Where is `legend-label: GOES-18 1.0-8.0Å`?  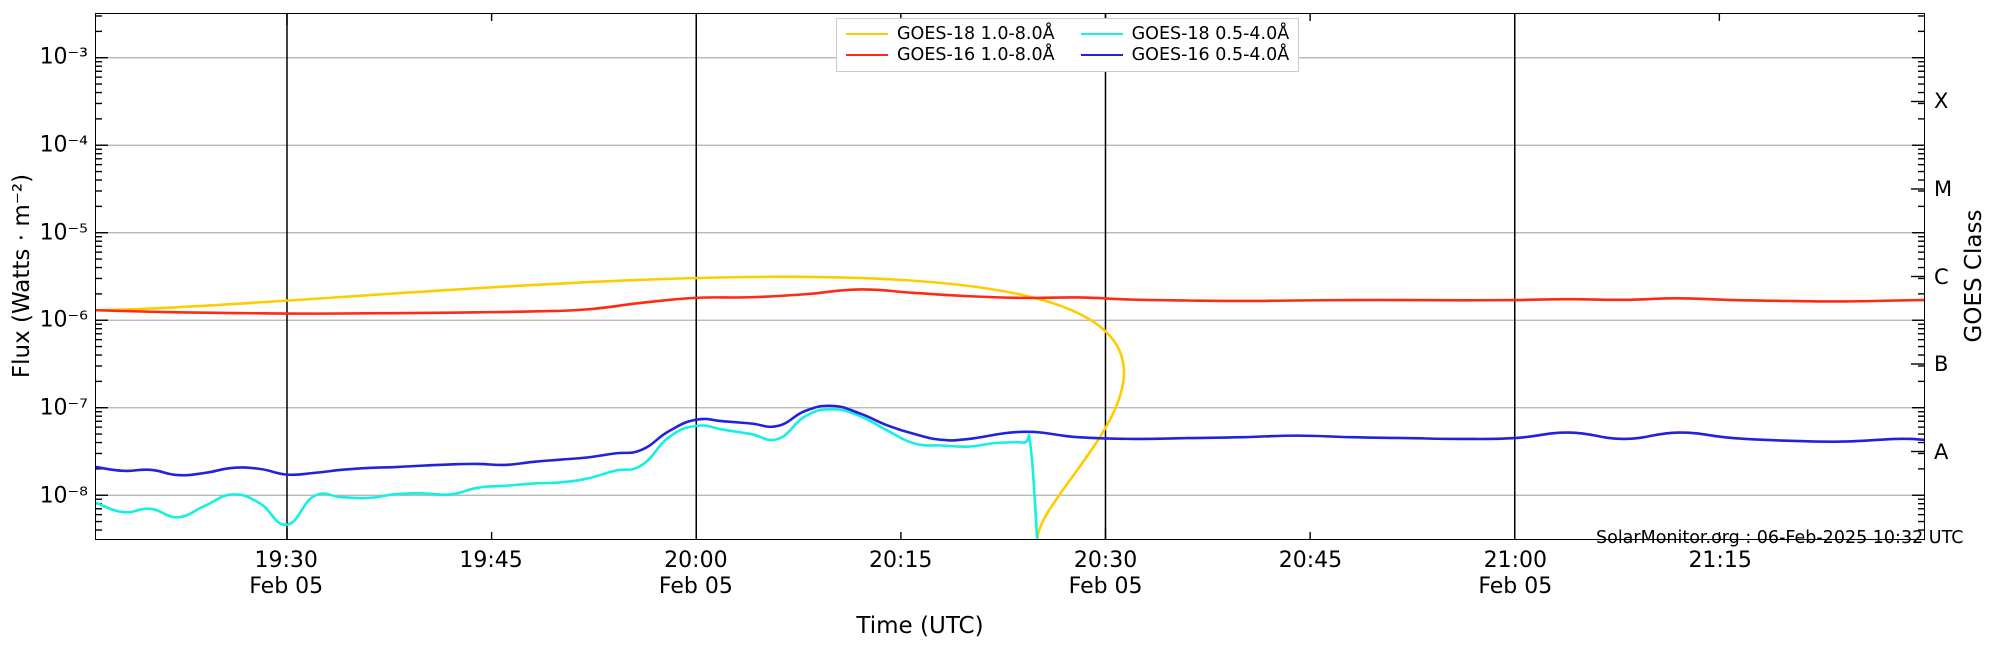
legend-label: GOES-18 1.0-8.0Å is located at coordinates (976, 34).